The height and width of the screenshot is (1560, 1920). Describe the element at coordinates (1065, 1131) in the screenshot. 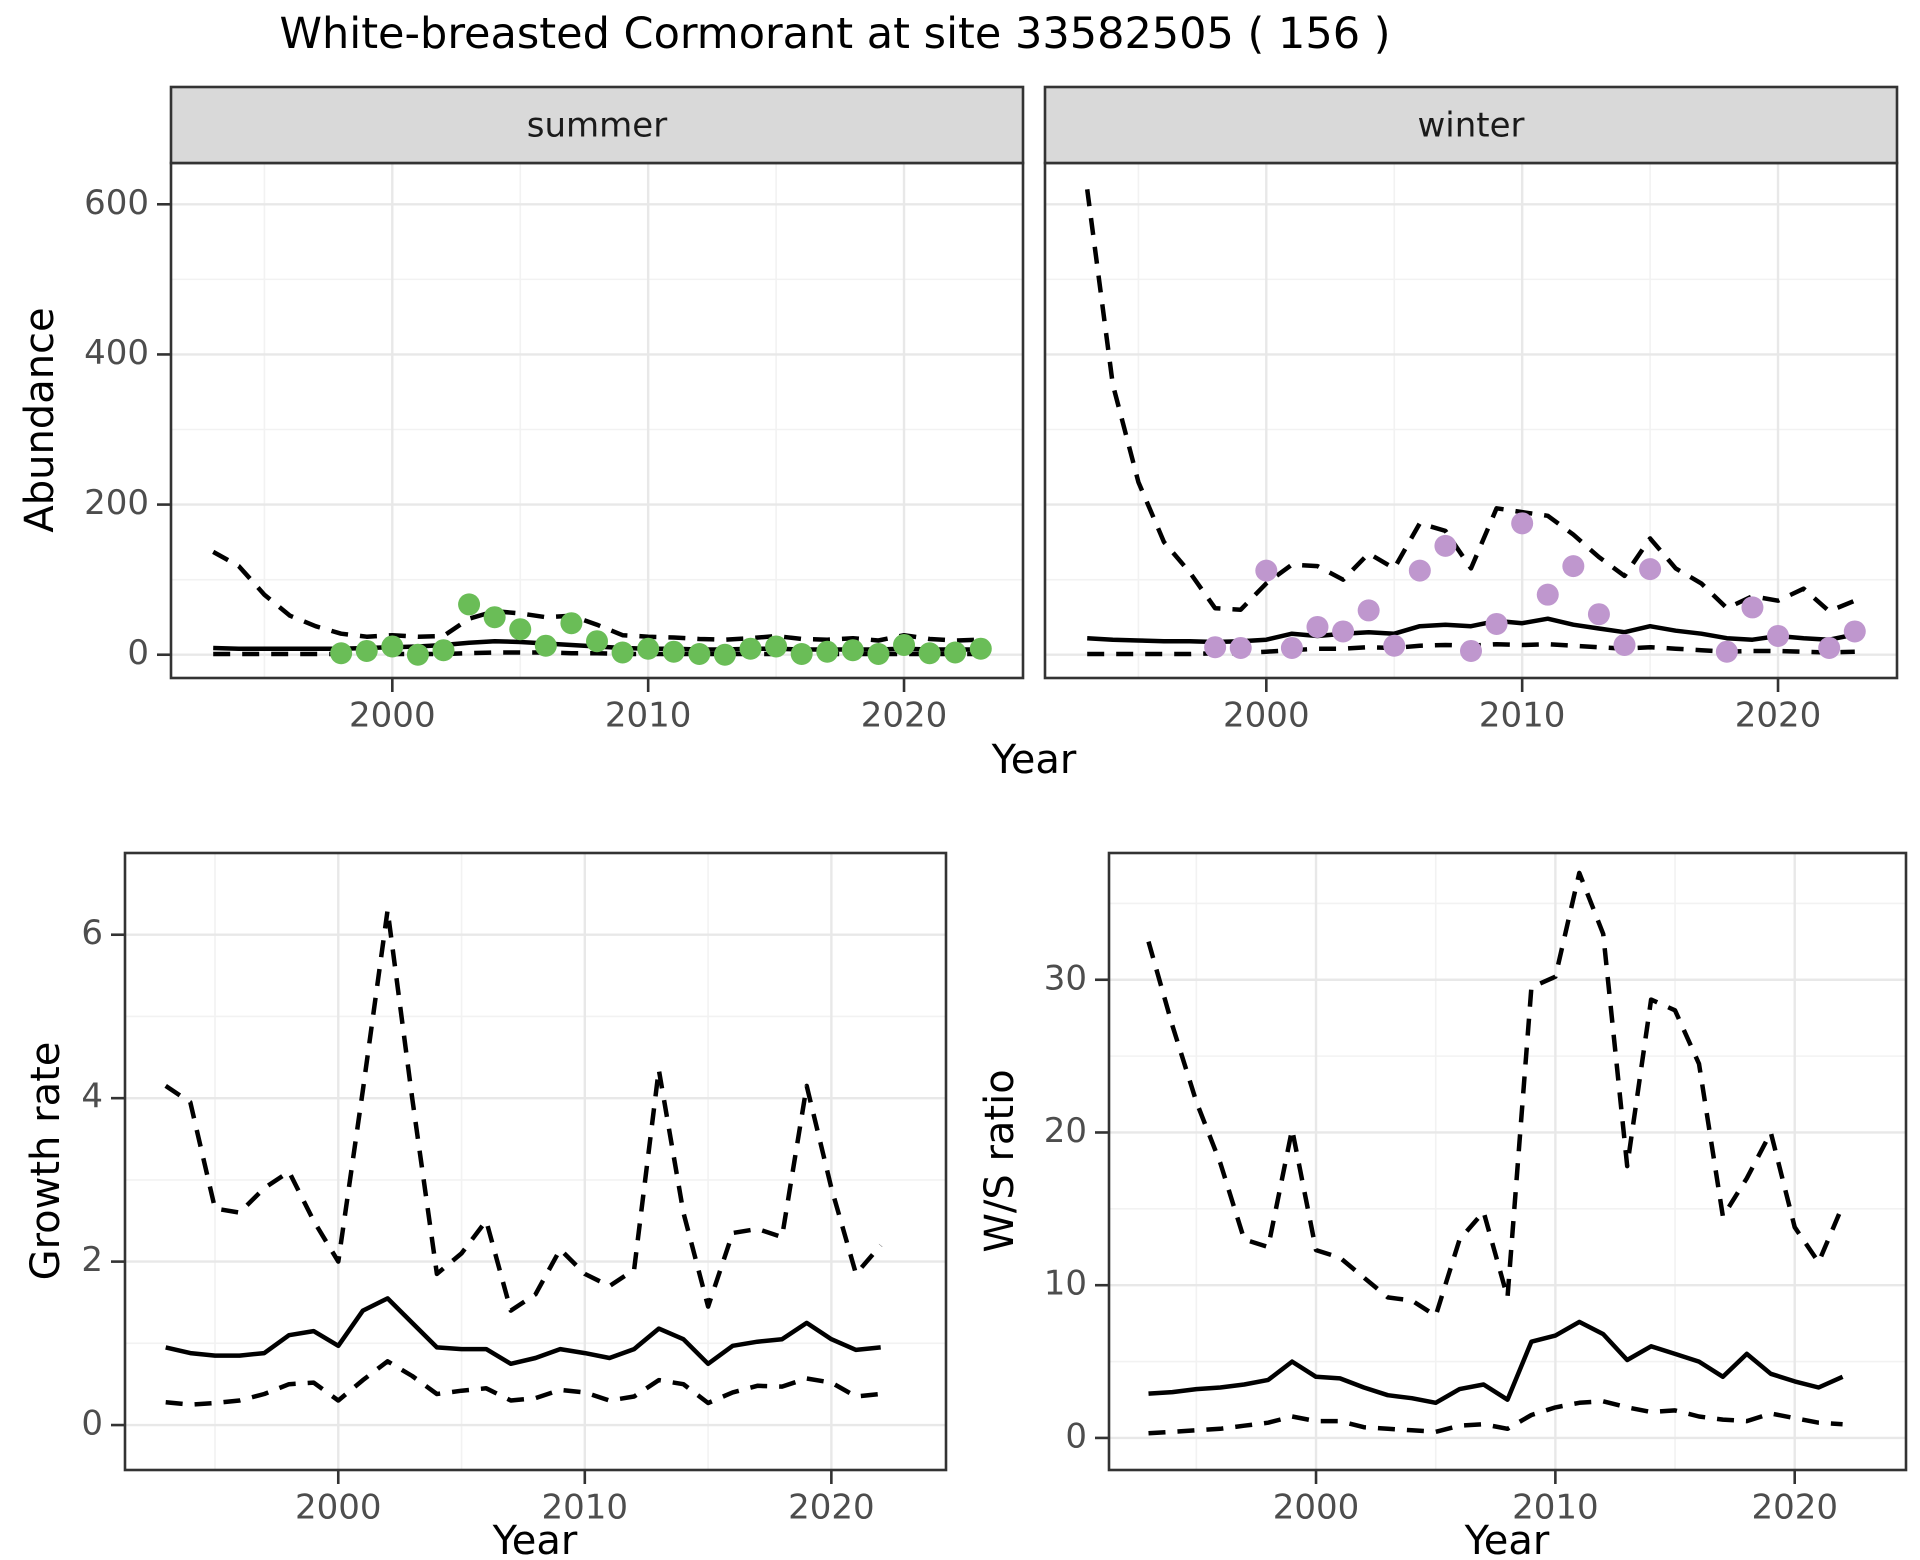

I see `y-tick-label: 20` at that location.